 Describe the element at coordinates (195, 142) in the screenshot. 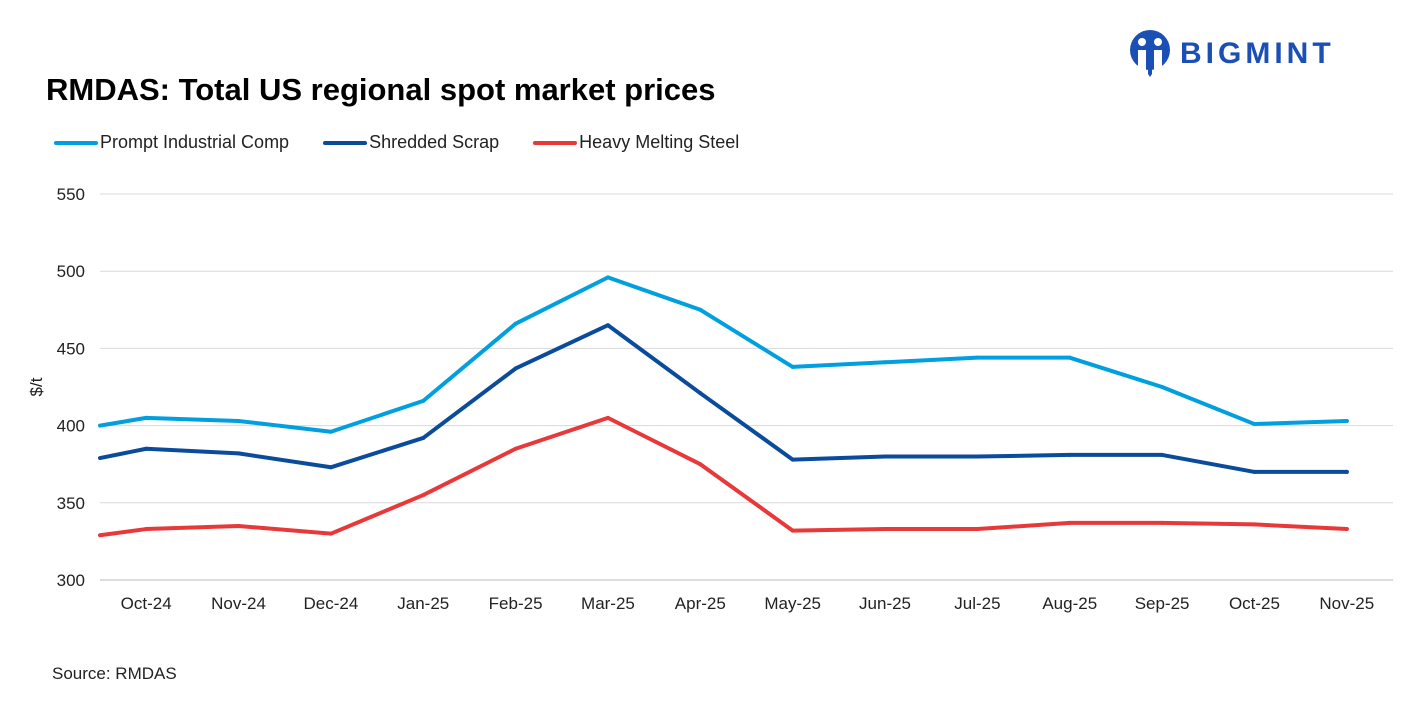

I see `legend-label: Prompt Industrial Comp` at that location.